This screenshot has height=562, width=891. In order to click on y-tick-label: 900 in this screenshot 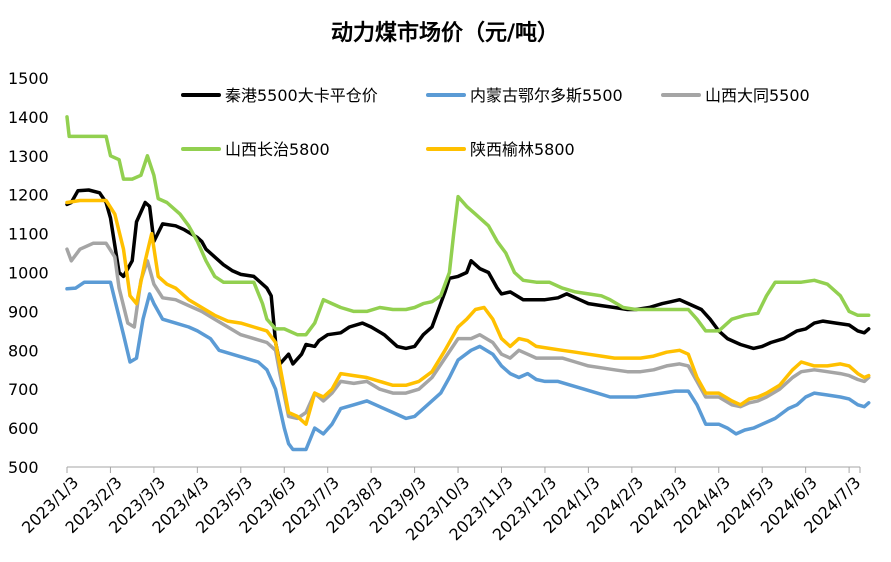, I will do `click(23, 311)`.